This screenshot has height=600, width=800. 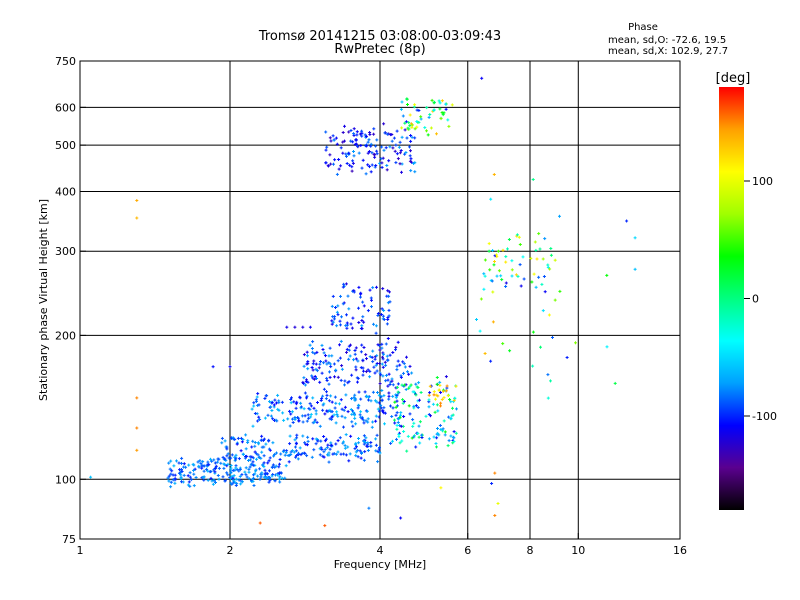 What do you see at coordinates (69, 539) in the screenshot?
I see `y-tick-label: 75` at bounding box center [69, 539].